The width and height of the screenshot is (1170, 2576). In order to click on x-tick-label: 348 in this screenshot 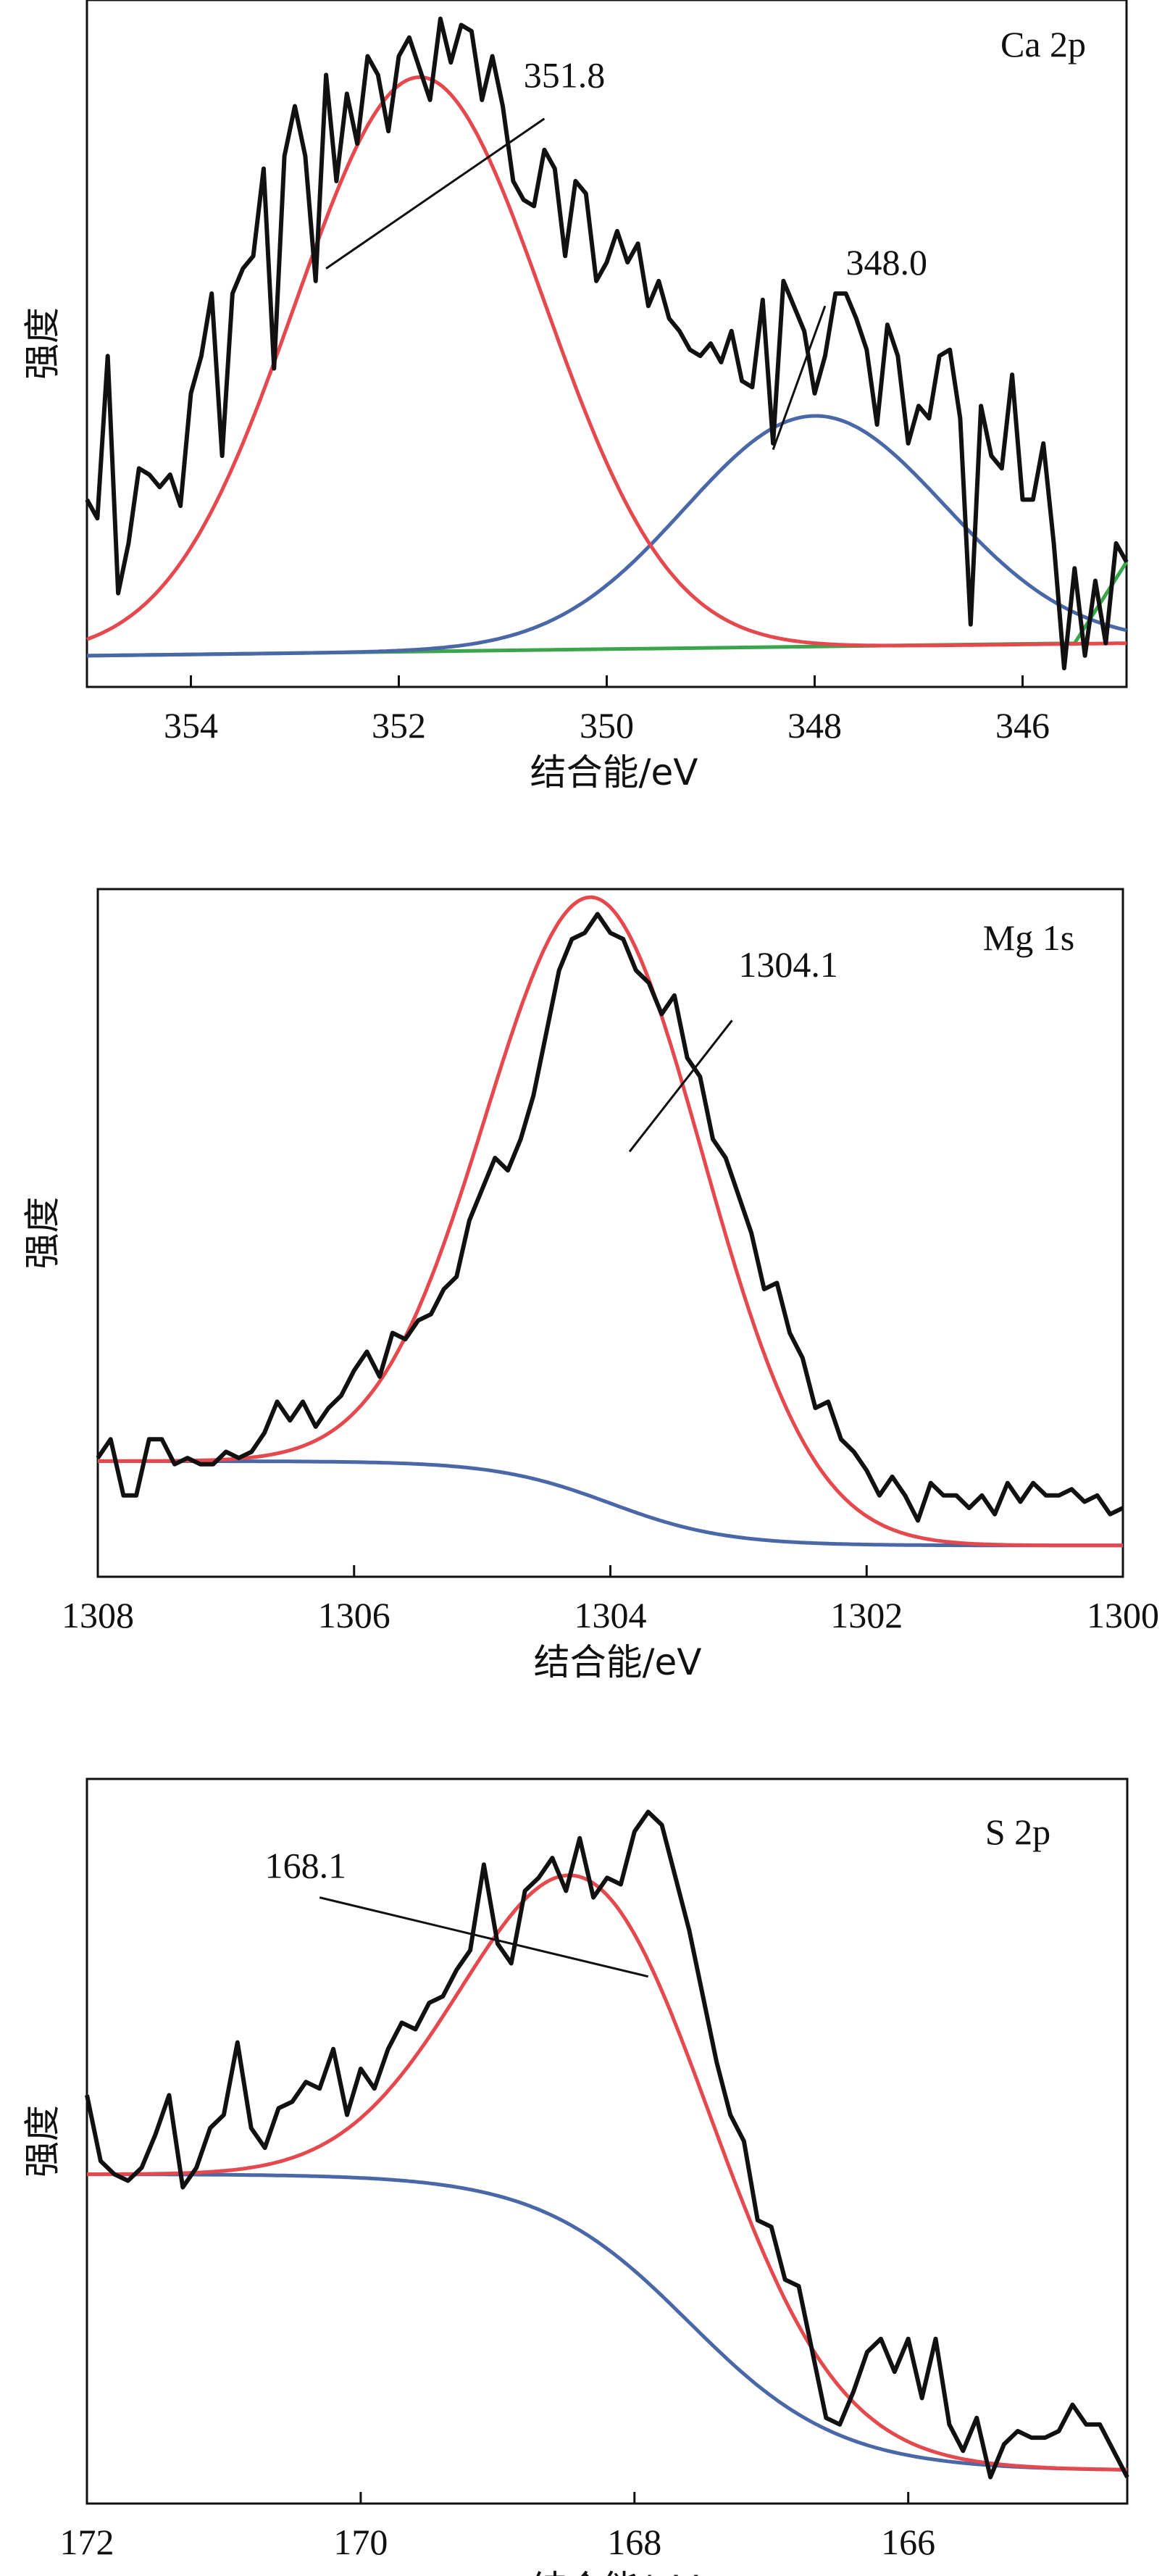, I will do `click(814, 725)`.